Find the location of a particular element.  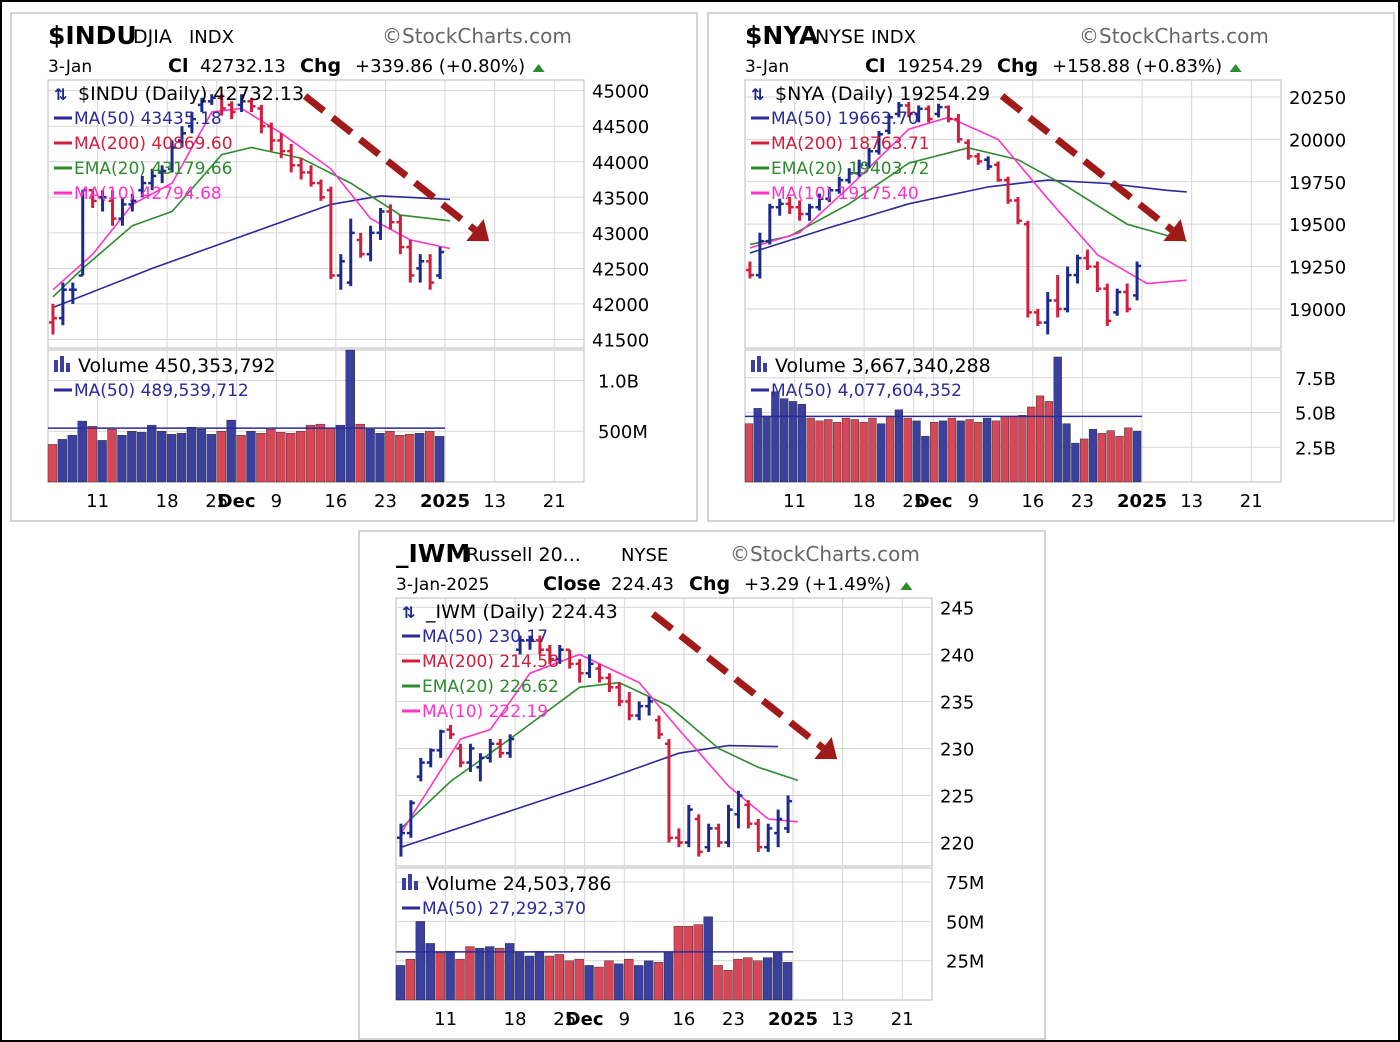

x-tick-label: 11 is located at coordinates (445, 1019).